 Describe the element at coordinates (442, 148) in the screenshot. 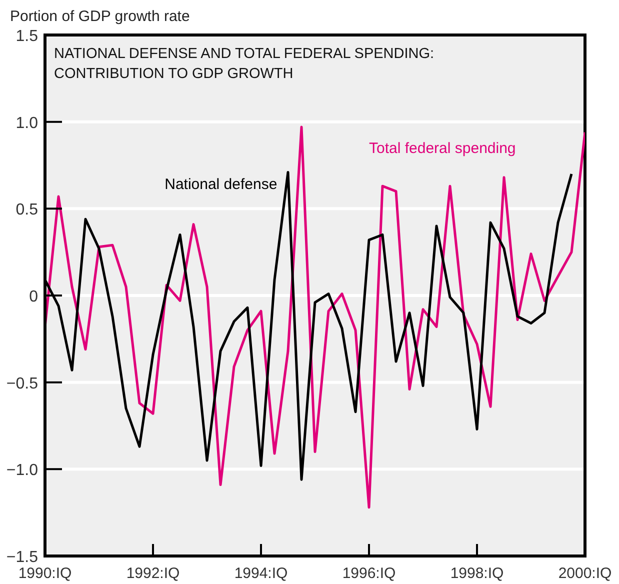

I see `series-label: Total federal spending` at that location.